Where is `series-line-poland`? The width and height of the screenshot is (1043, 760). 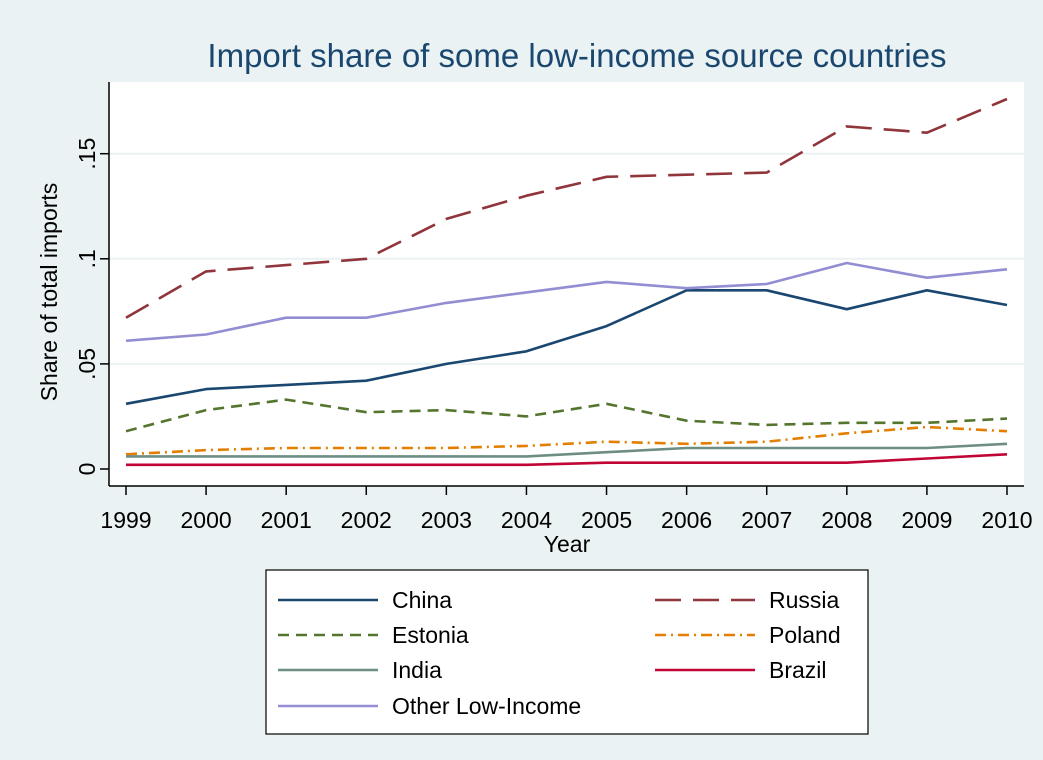
series-line-poland is located at coordinates (566, 440).